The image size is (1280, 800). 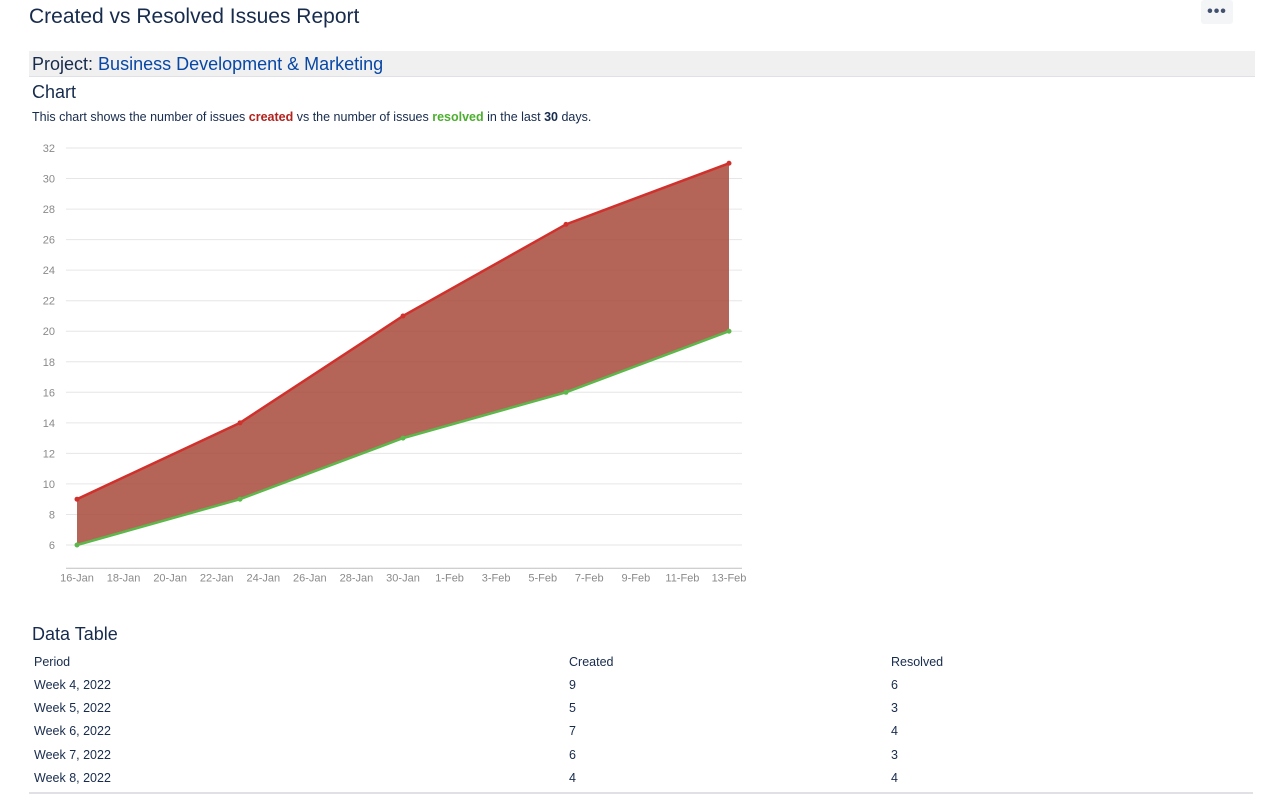 I want to click on x-tick-label: 5-Feb, so click(x=542, y=578).